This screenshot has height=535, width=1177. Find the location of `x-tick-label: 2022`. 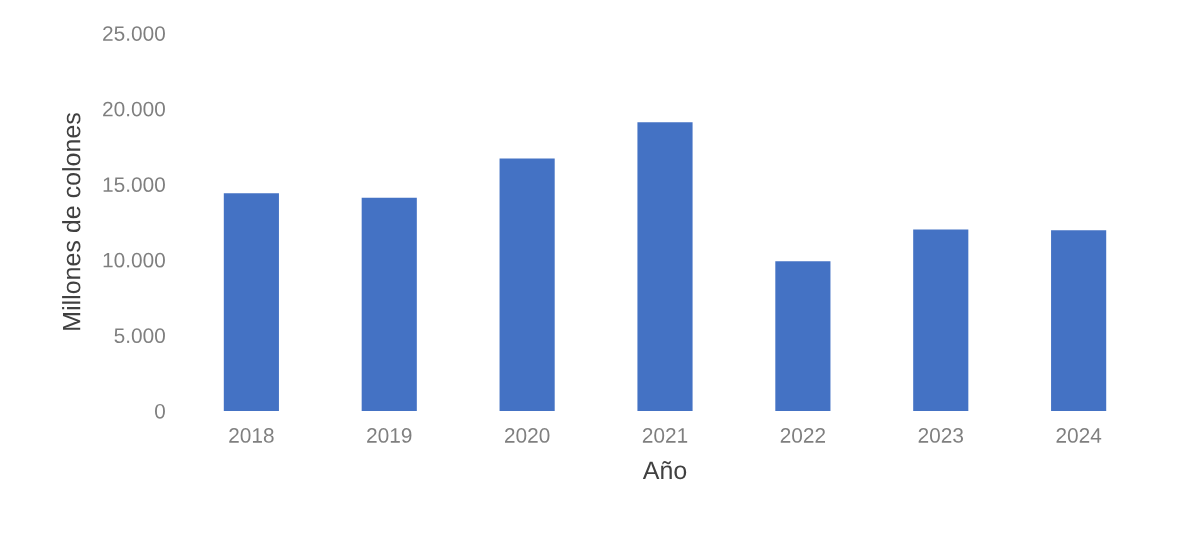

x-tick-label: 2022 is located at coordinates (803, 435).